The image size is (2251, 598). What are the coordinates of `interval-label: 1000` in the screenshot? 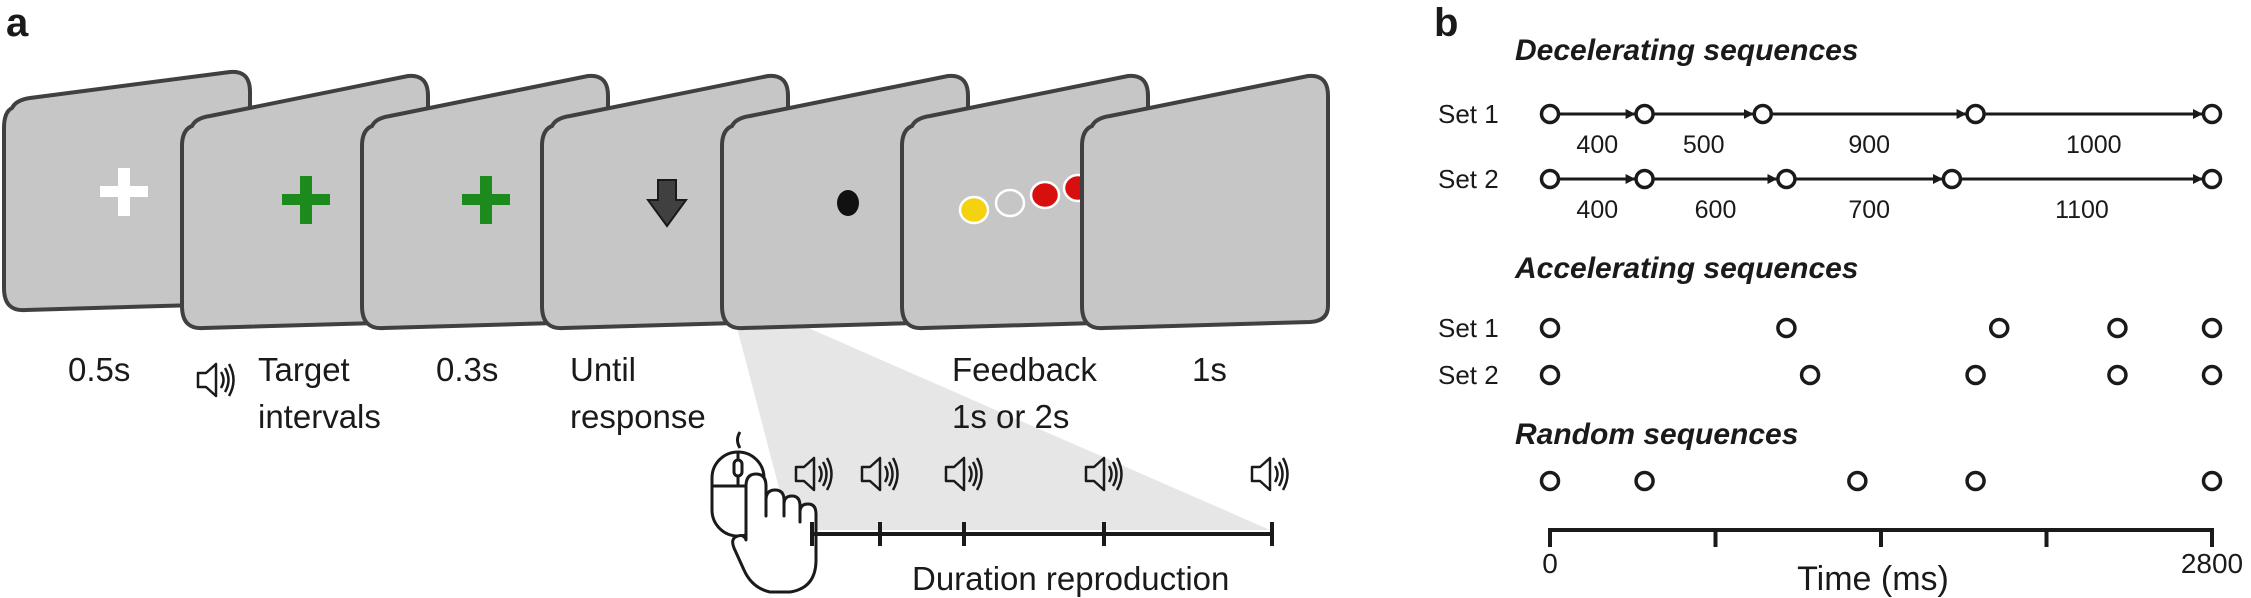 It's located at (2094, 145).